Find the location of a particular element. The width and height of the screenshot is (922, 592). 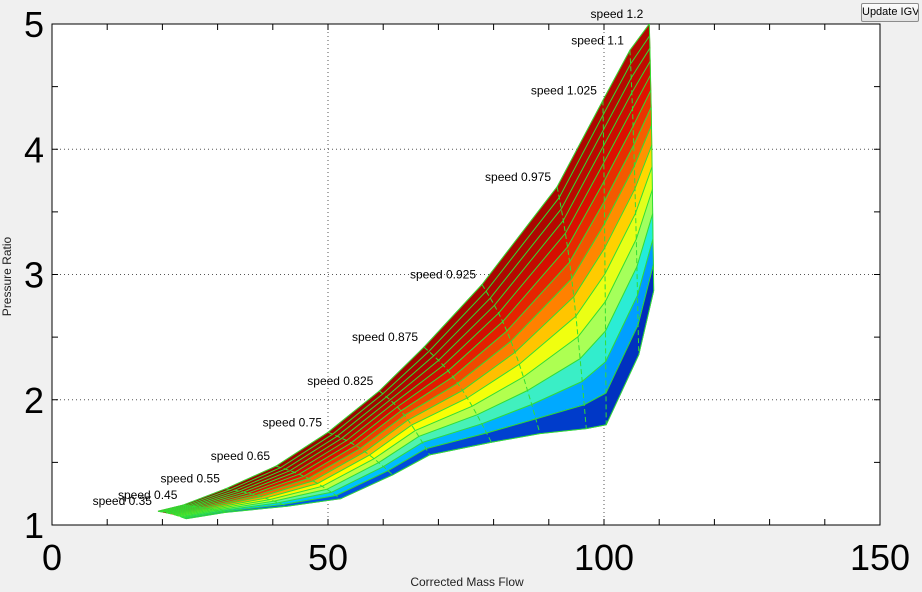

speed-label: speed 0.925 is located at coordinates (443, 275).